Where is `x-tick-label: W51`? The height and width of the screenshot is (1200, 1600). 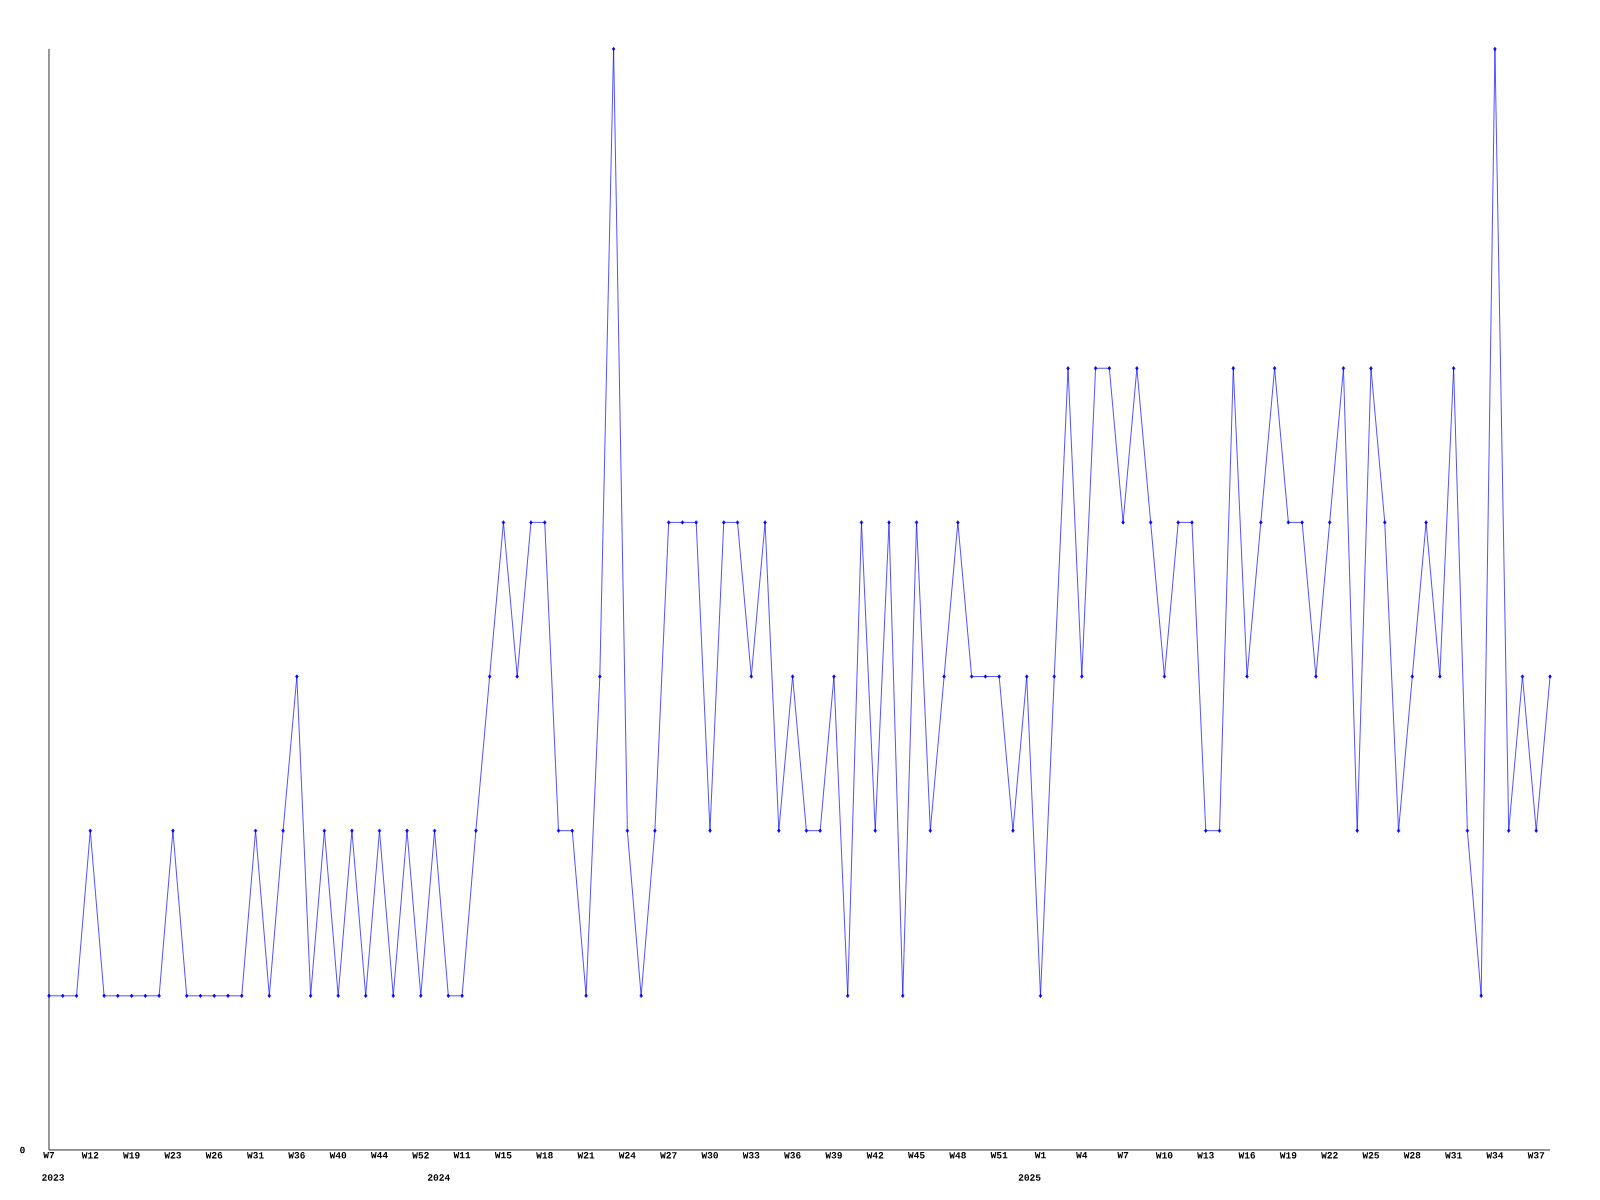 x-tick-label: W51 is located at coordinates (999, 1155).